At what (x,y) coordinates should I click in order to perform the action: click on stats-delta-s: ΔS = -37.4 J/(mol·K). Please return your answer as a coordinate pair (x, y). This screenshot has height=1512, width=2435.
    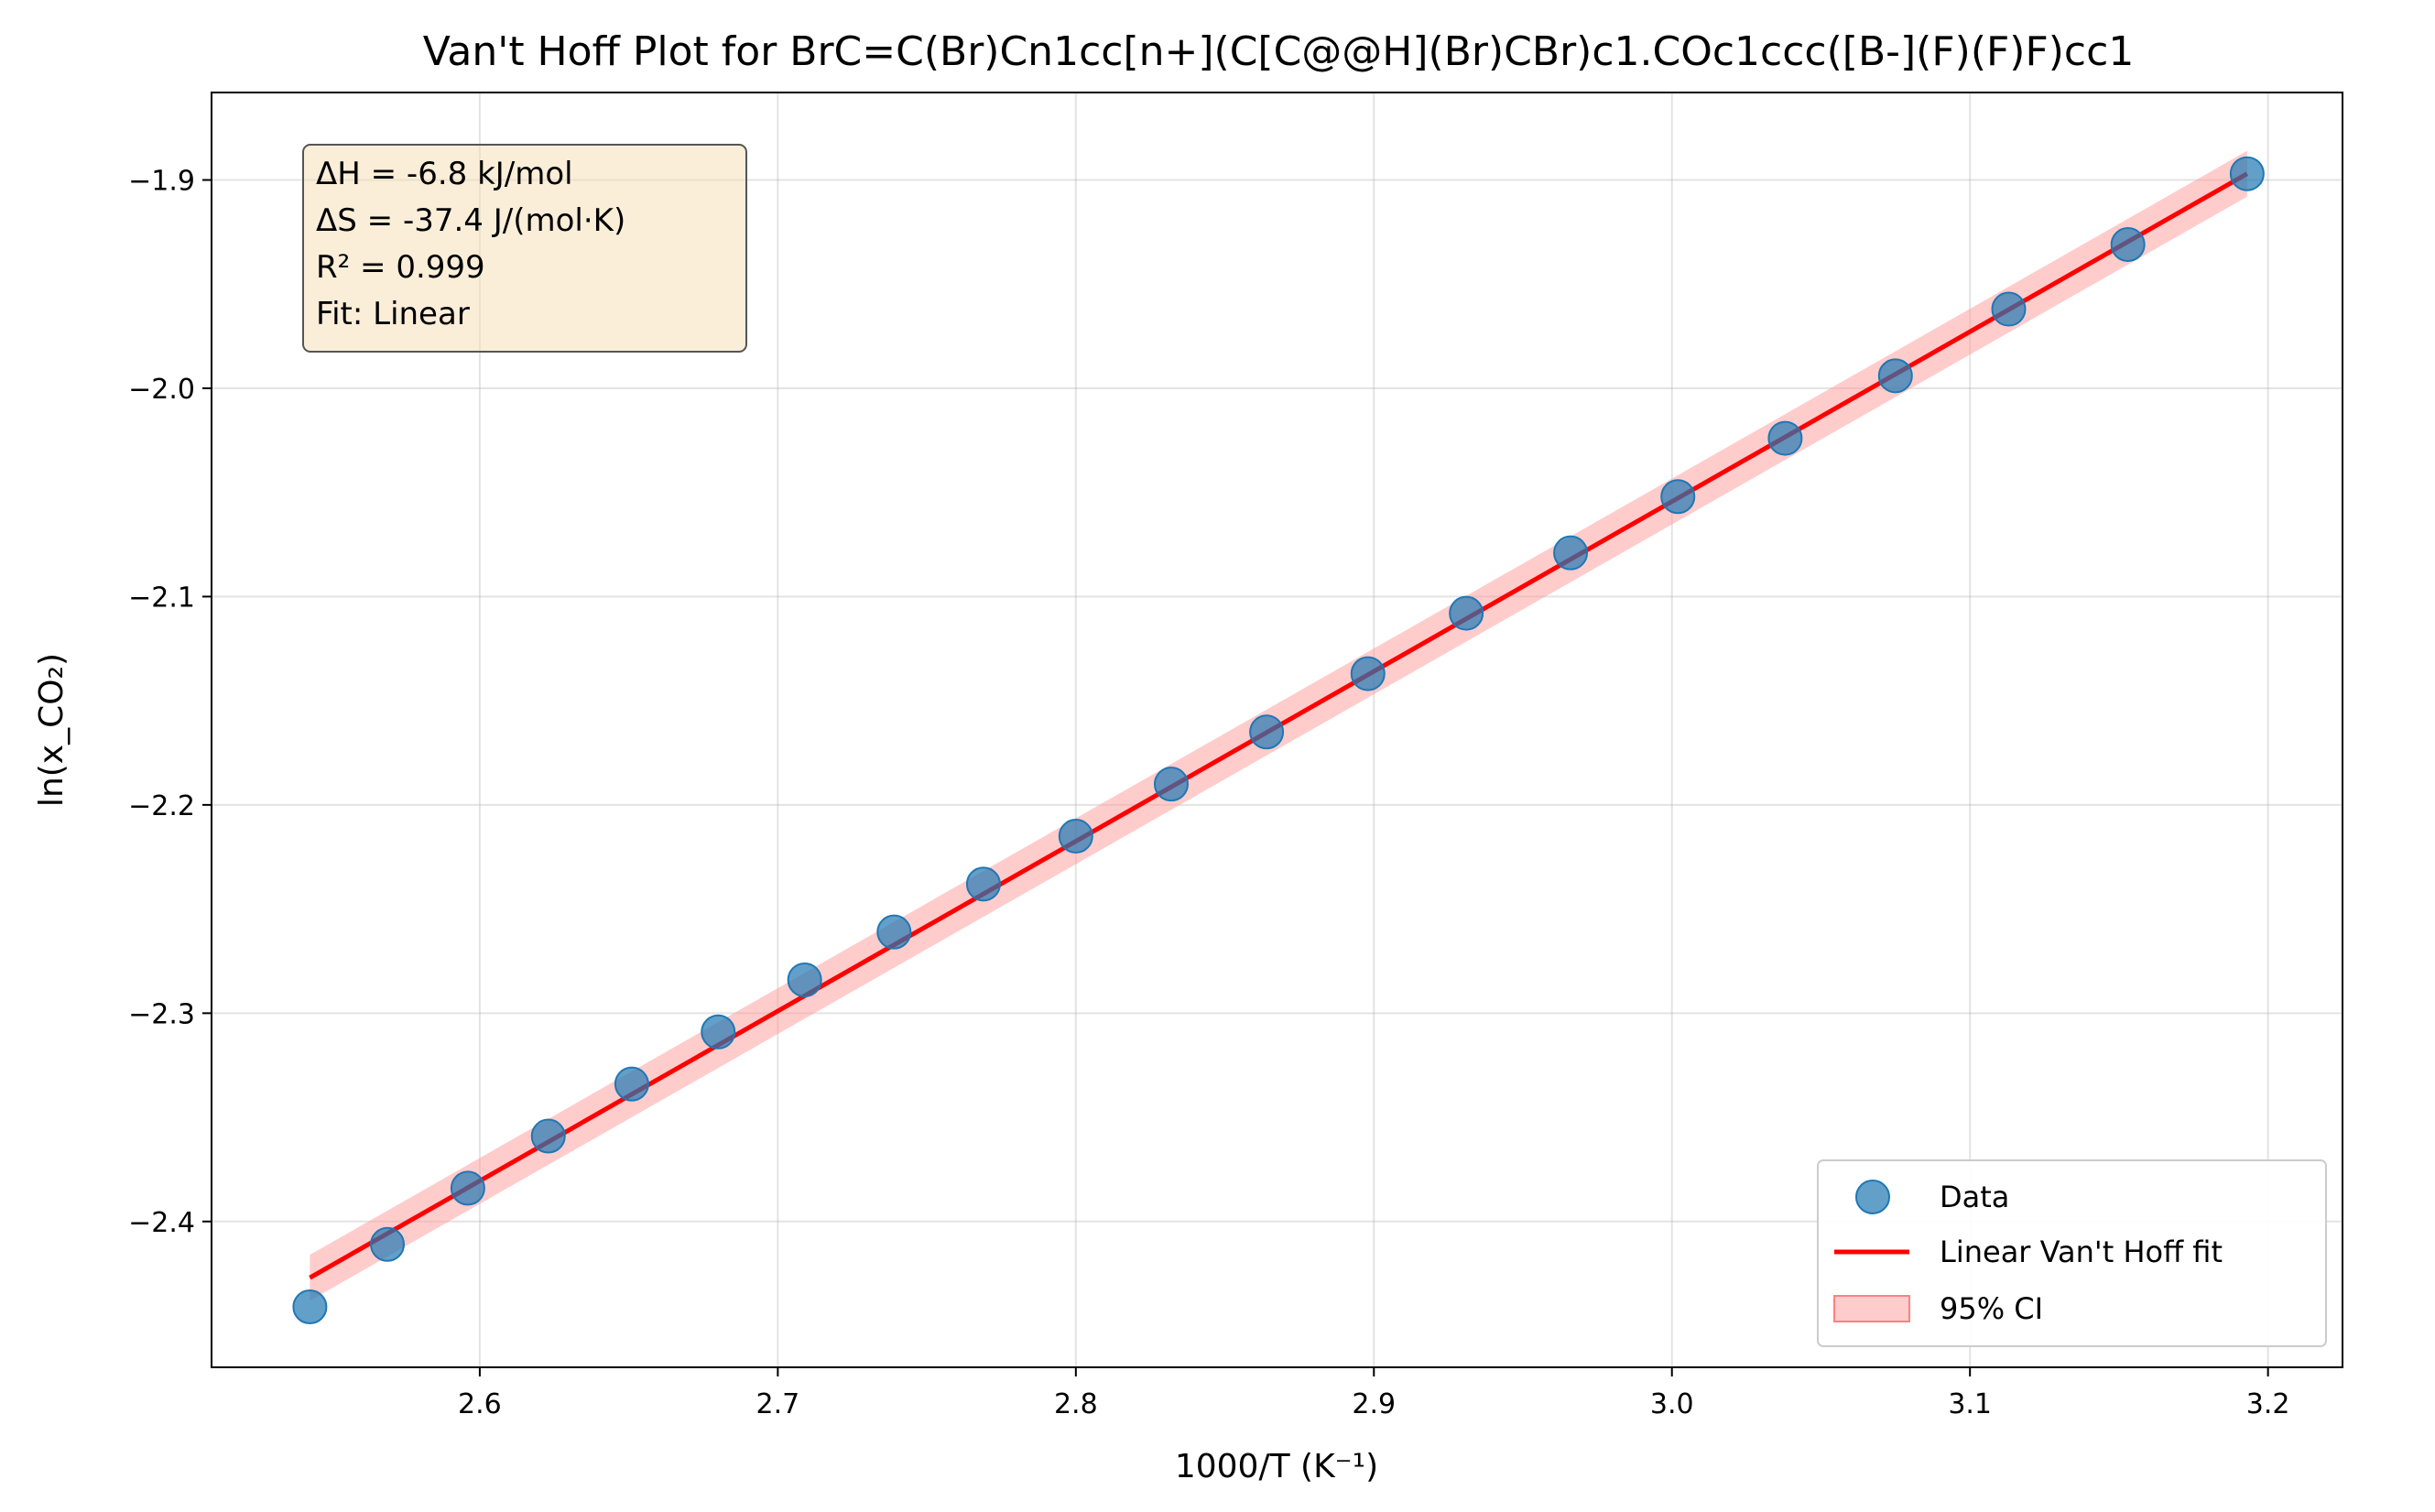
    Looking at the image, I should click on (470, 220).